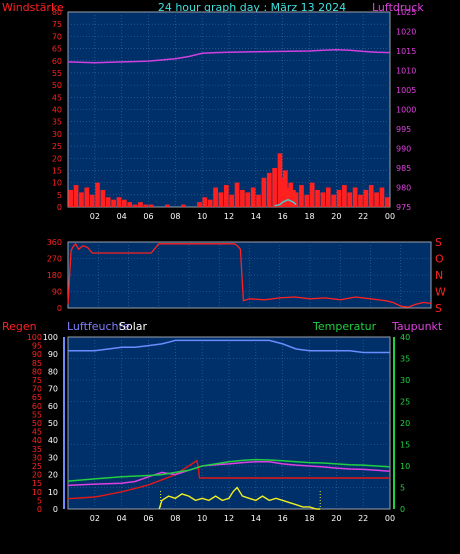  I want to click on temperature-tick-label: 5, so click(402, 488).